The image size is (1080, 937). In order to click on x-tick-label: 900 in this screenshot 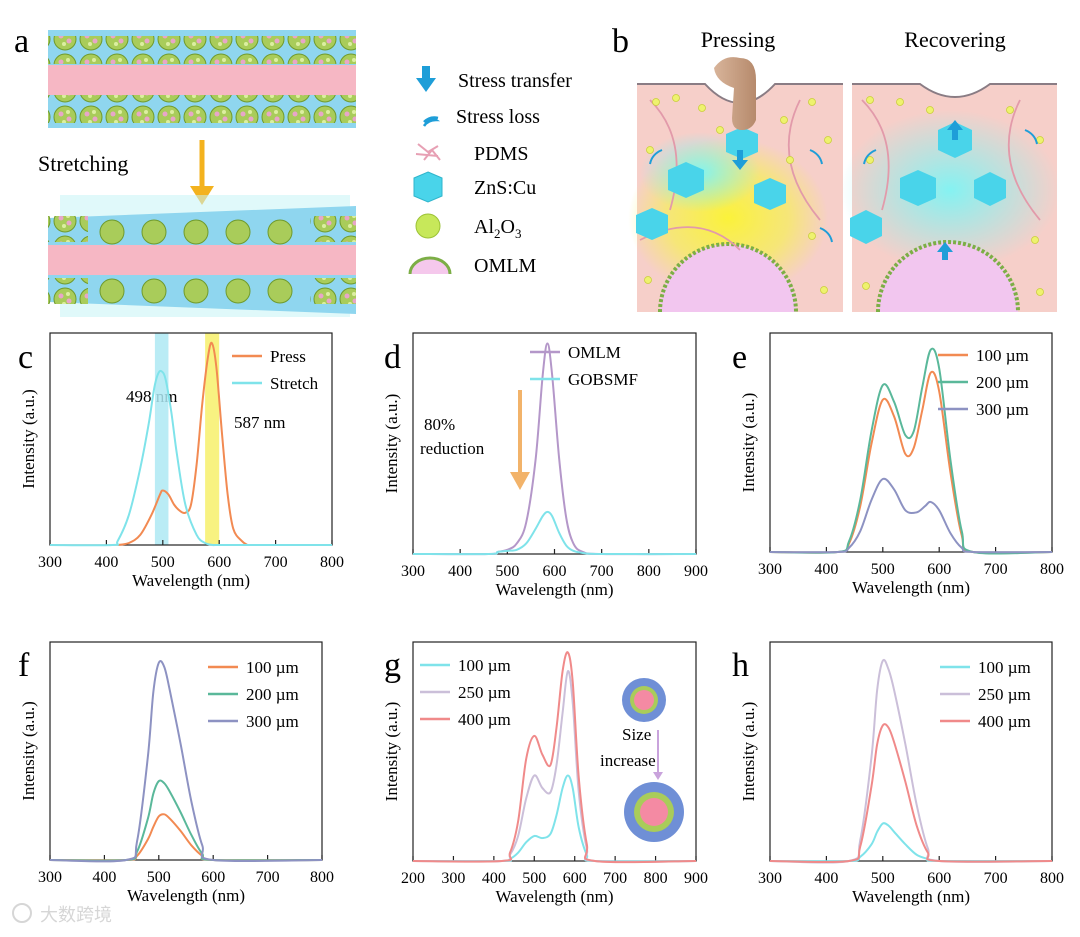, I will do `click(696, 571)`.